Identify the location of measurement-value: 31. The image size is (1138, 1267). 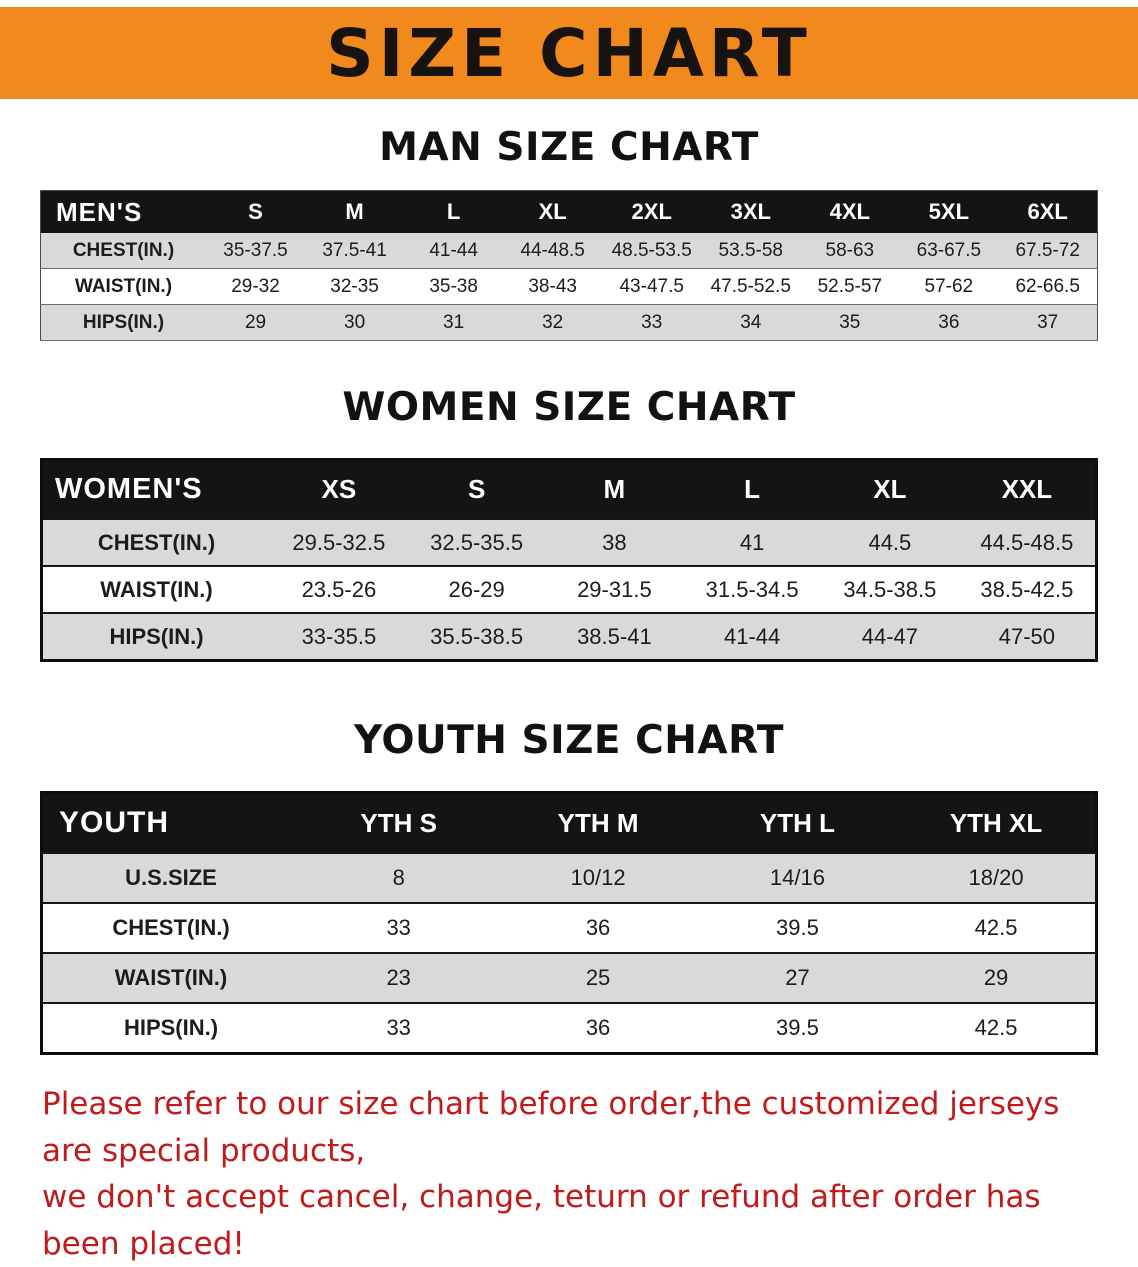
(454, 322).